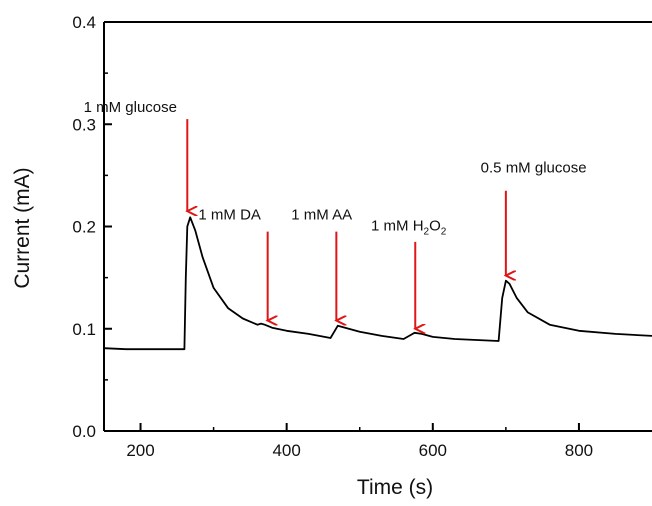  I want to click on y-tick-label: 0.3, so click(84, 124).